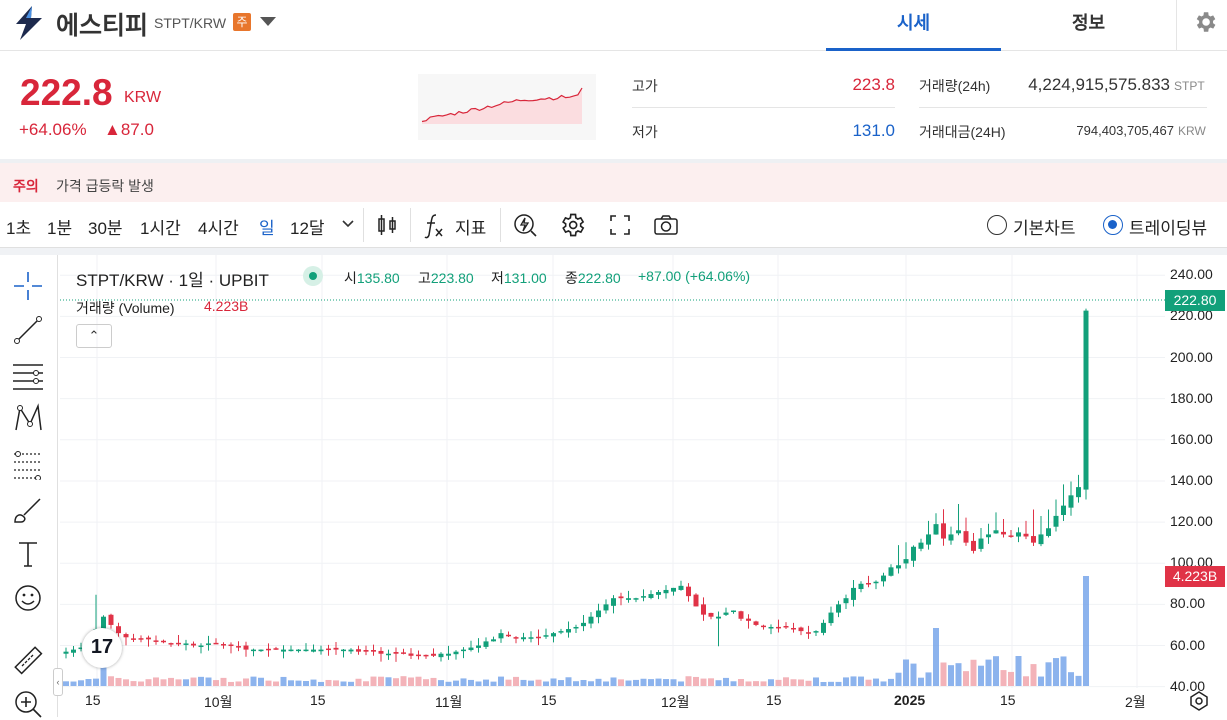 The width and height of the screenshot is (1227, 720). What do you see at coordinates (28, 509) in the screenshot?
I see `brush-icon` at bounding box center [28, 509].